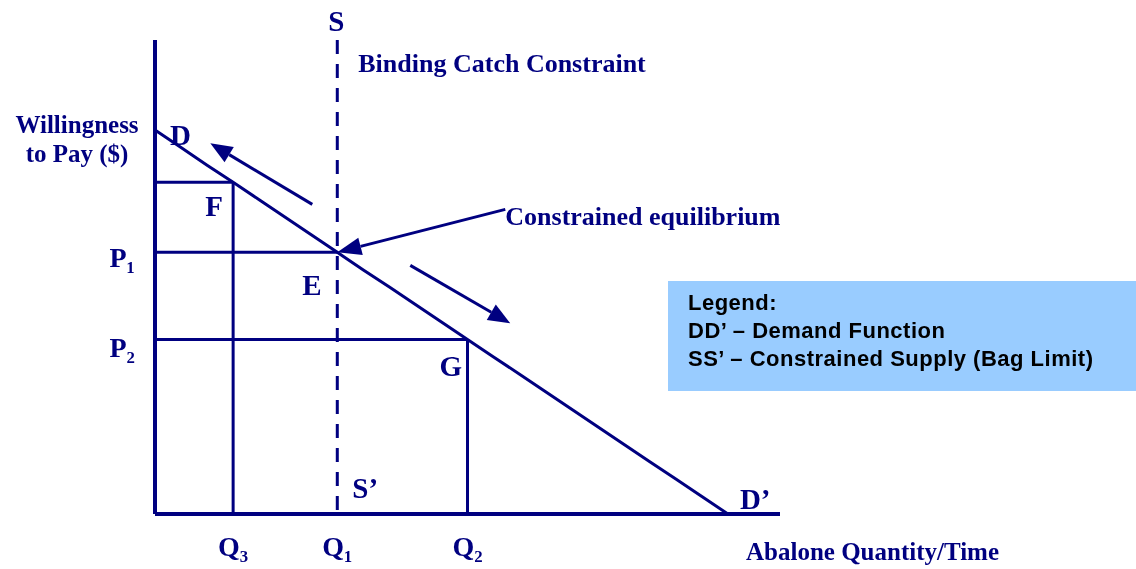 Image resolution: width=1136 pixels, height=569 pixels. I want to click on annotation: F, so click(214, 206).